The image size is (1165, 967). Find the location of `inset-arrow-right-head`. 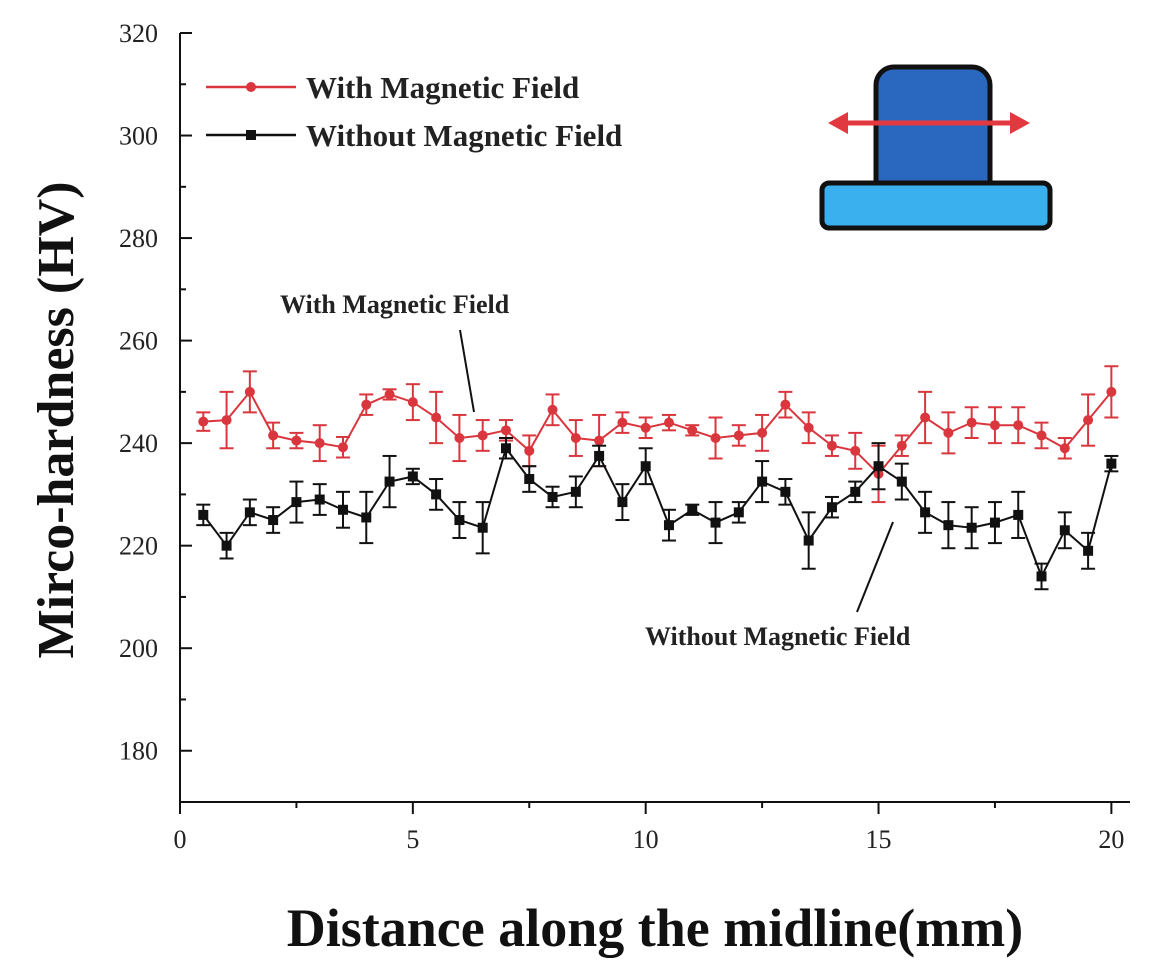

inset-arrow-right-head is located at coordinates (1020, 123).